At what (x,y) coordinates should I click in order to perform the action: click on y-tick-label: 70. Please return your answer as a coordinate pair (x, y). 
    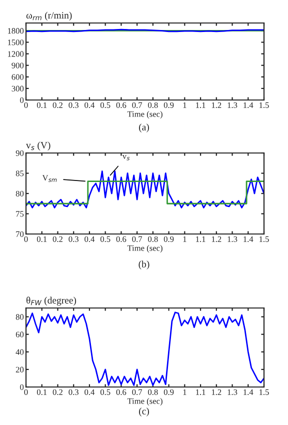
    Looking at the image, I should click on (20, 234).